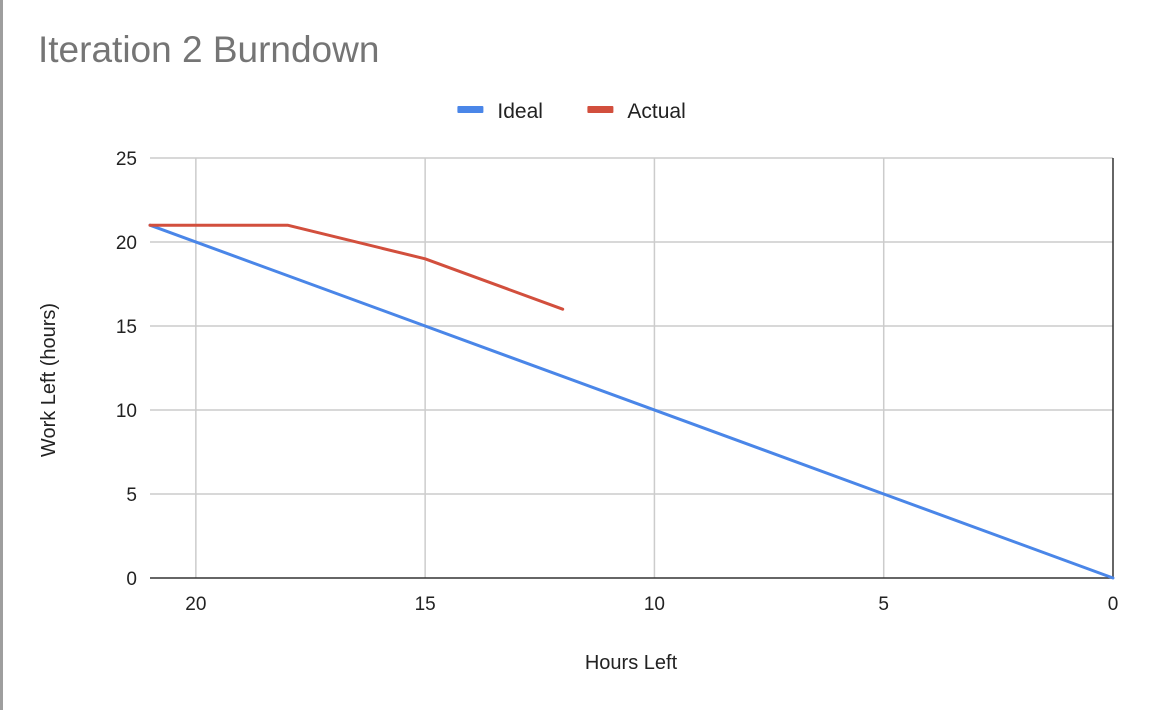 The height and width of the screenshot is (710, 1150). Describe the element at coordinates (571, 111) in the screenshot. I see `legend: Ideal Actual` at that location.